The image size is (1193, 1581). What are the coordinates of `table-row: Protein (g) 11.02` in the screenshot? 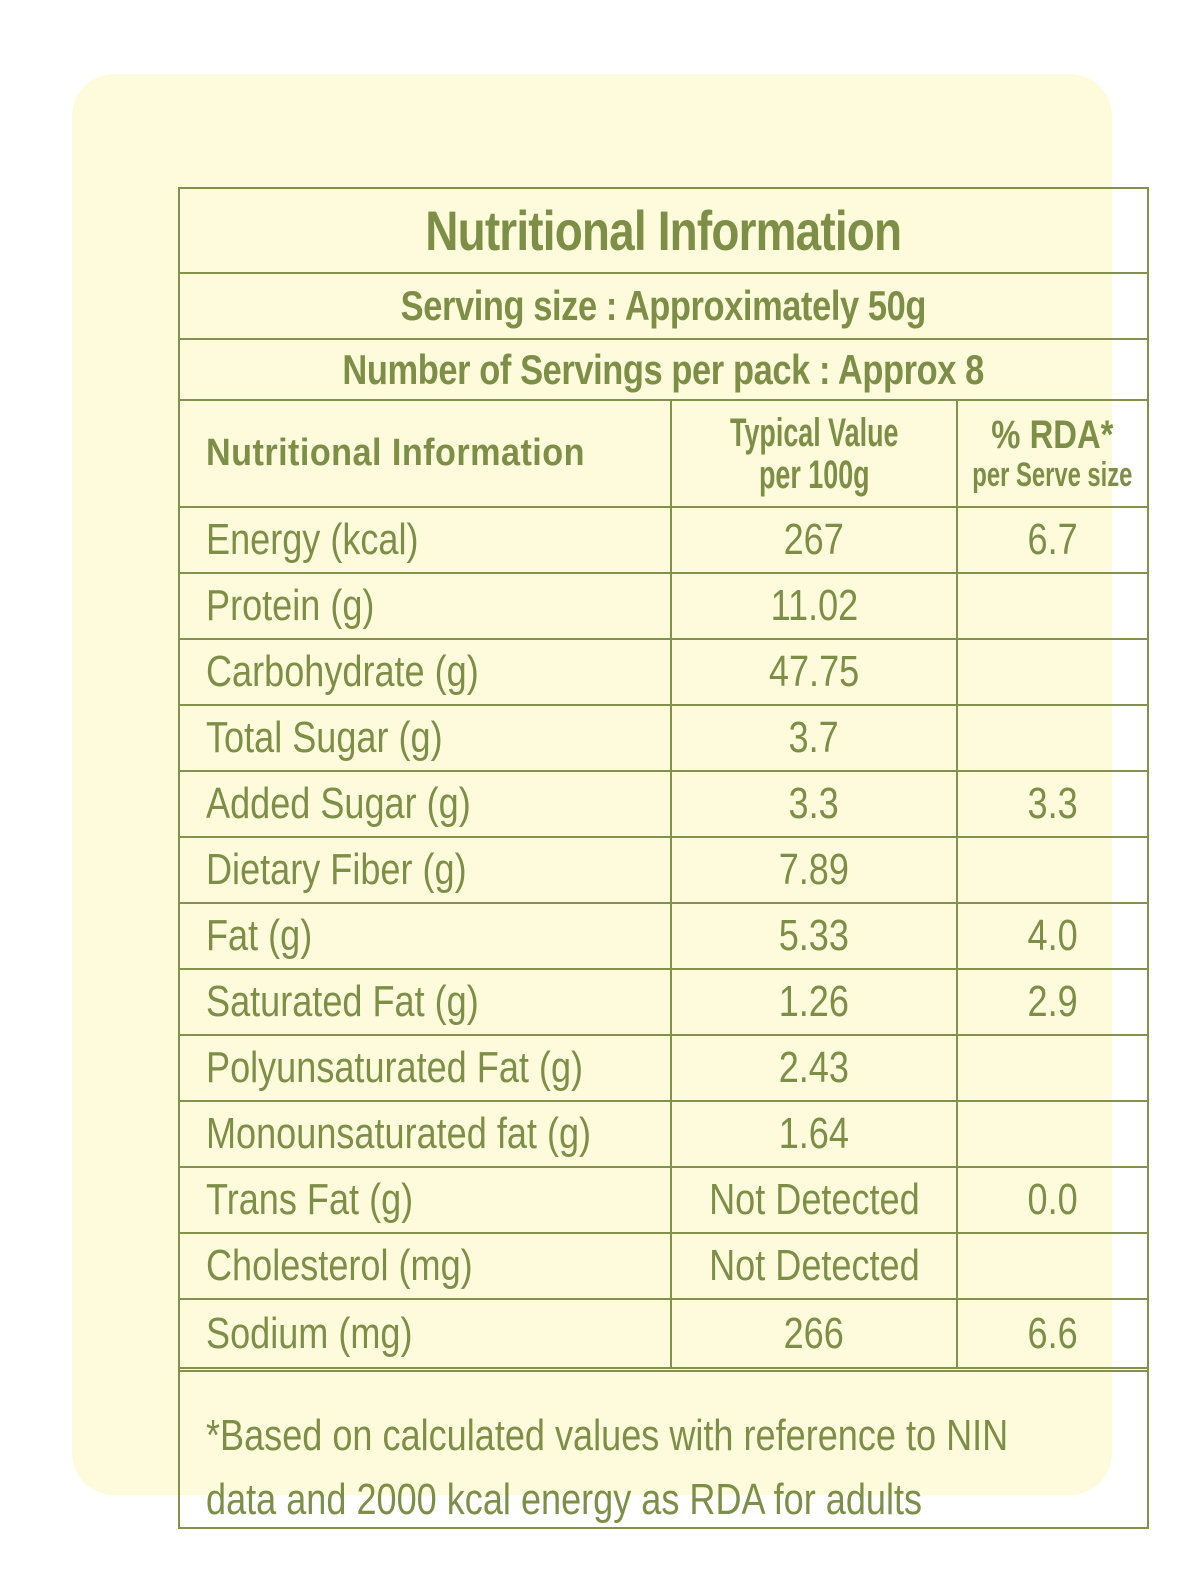 It's located at (663, 607).